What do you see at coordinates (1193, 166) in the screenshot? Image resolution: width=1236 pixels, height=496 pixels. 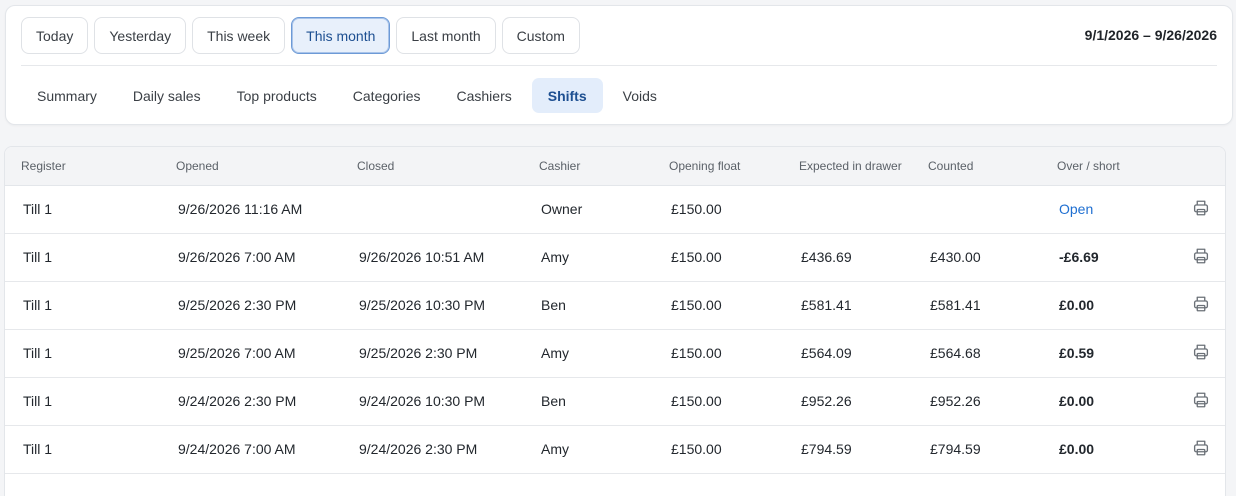 I see `column-header-actions` at bounding box center [1193, 166].